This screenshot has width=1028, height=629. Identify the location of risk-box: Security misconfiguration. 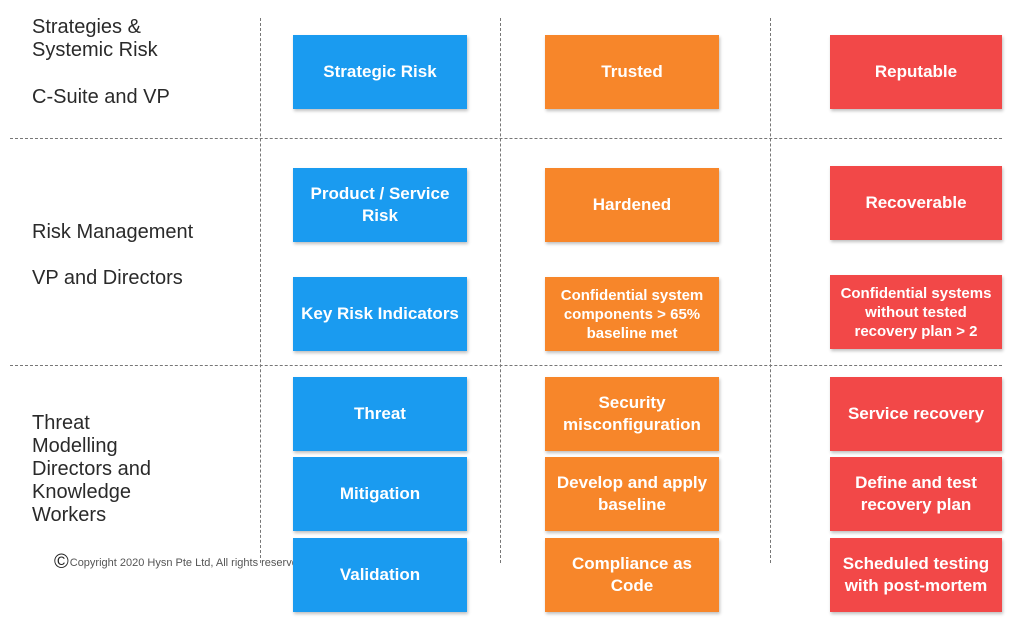
(632, 414).